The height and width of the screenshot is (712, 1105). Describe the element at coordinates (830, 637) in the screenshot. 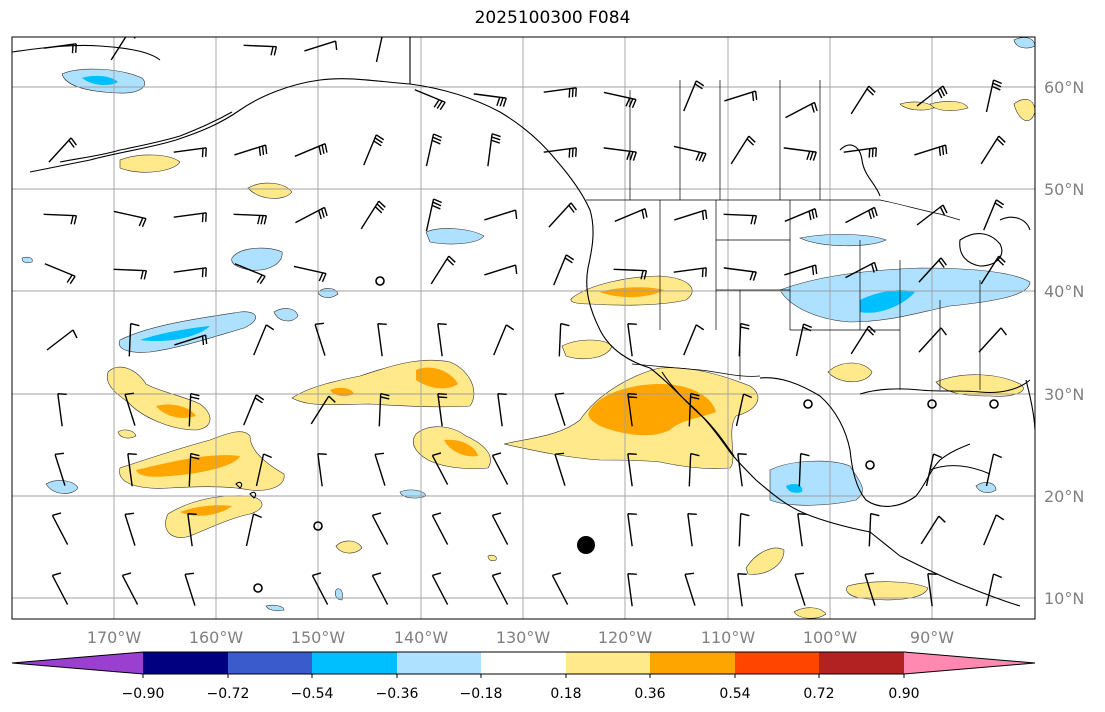

I see `lon-label: 100°W` at that location.